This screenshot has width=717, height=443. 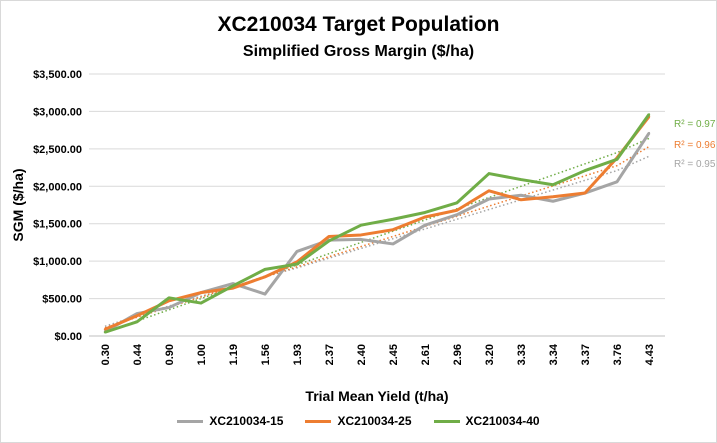 I want to click on x-tick-label: 3.20, so click(x=490, y=354).